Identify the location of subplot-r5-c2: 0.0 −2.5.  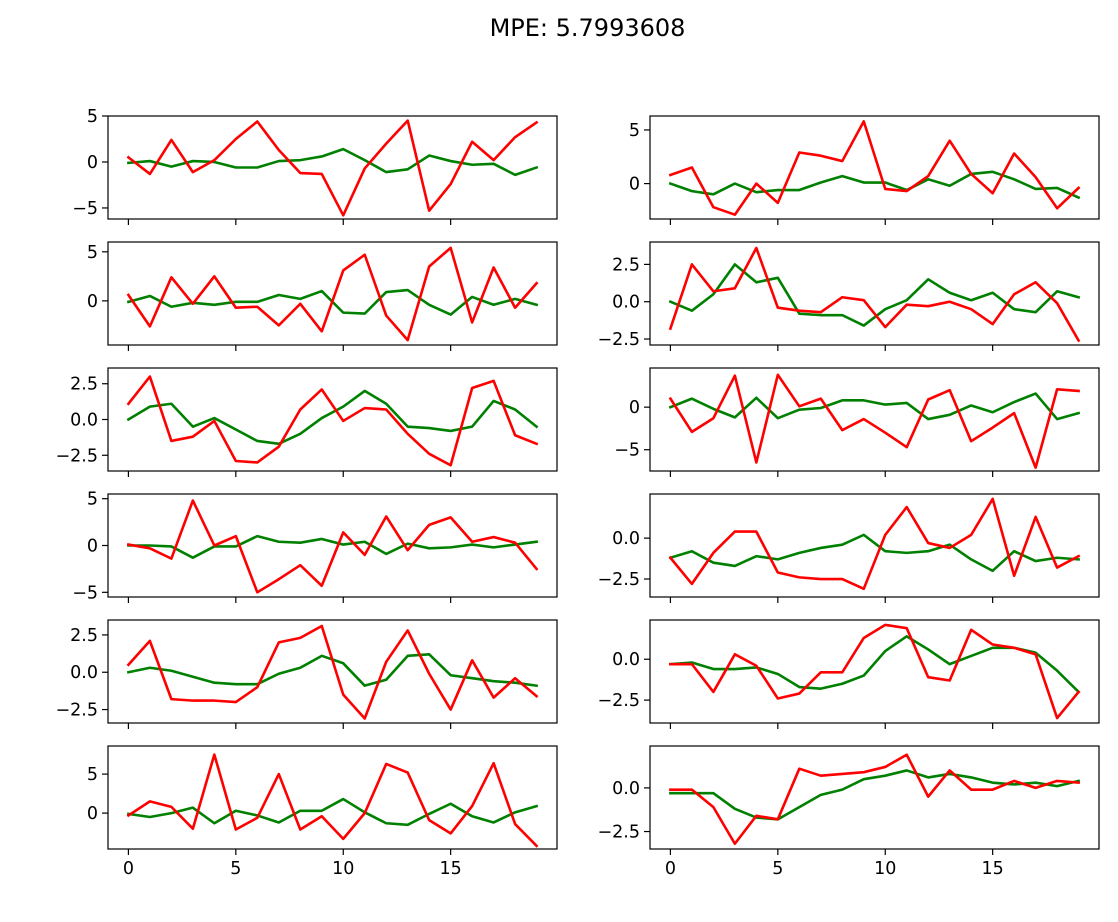
(849, 674).